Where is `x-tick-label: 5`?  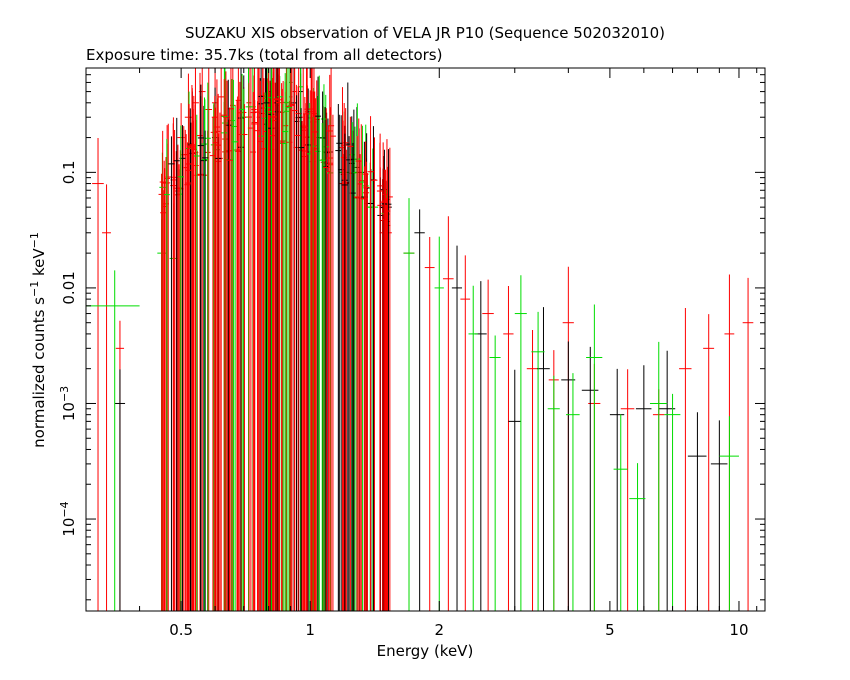 x-tick-label: 5 is located at coordinates (610, 630).